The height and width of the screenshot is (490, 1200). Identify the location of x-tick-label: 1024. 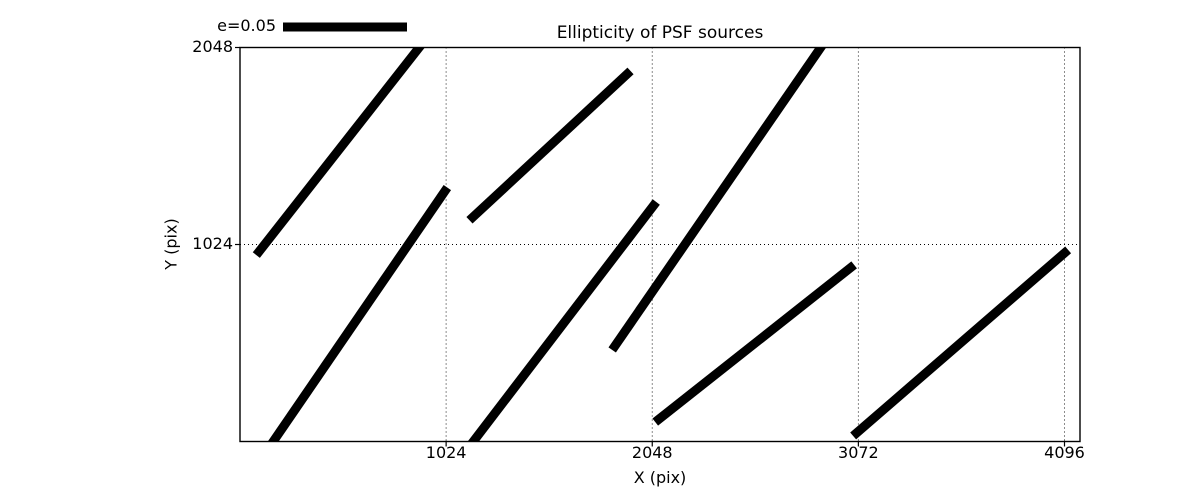
(446, 452).